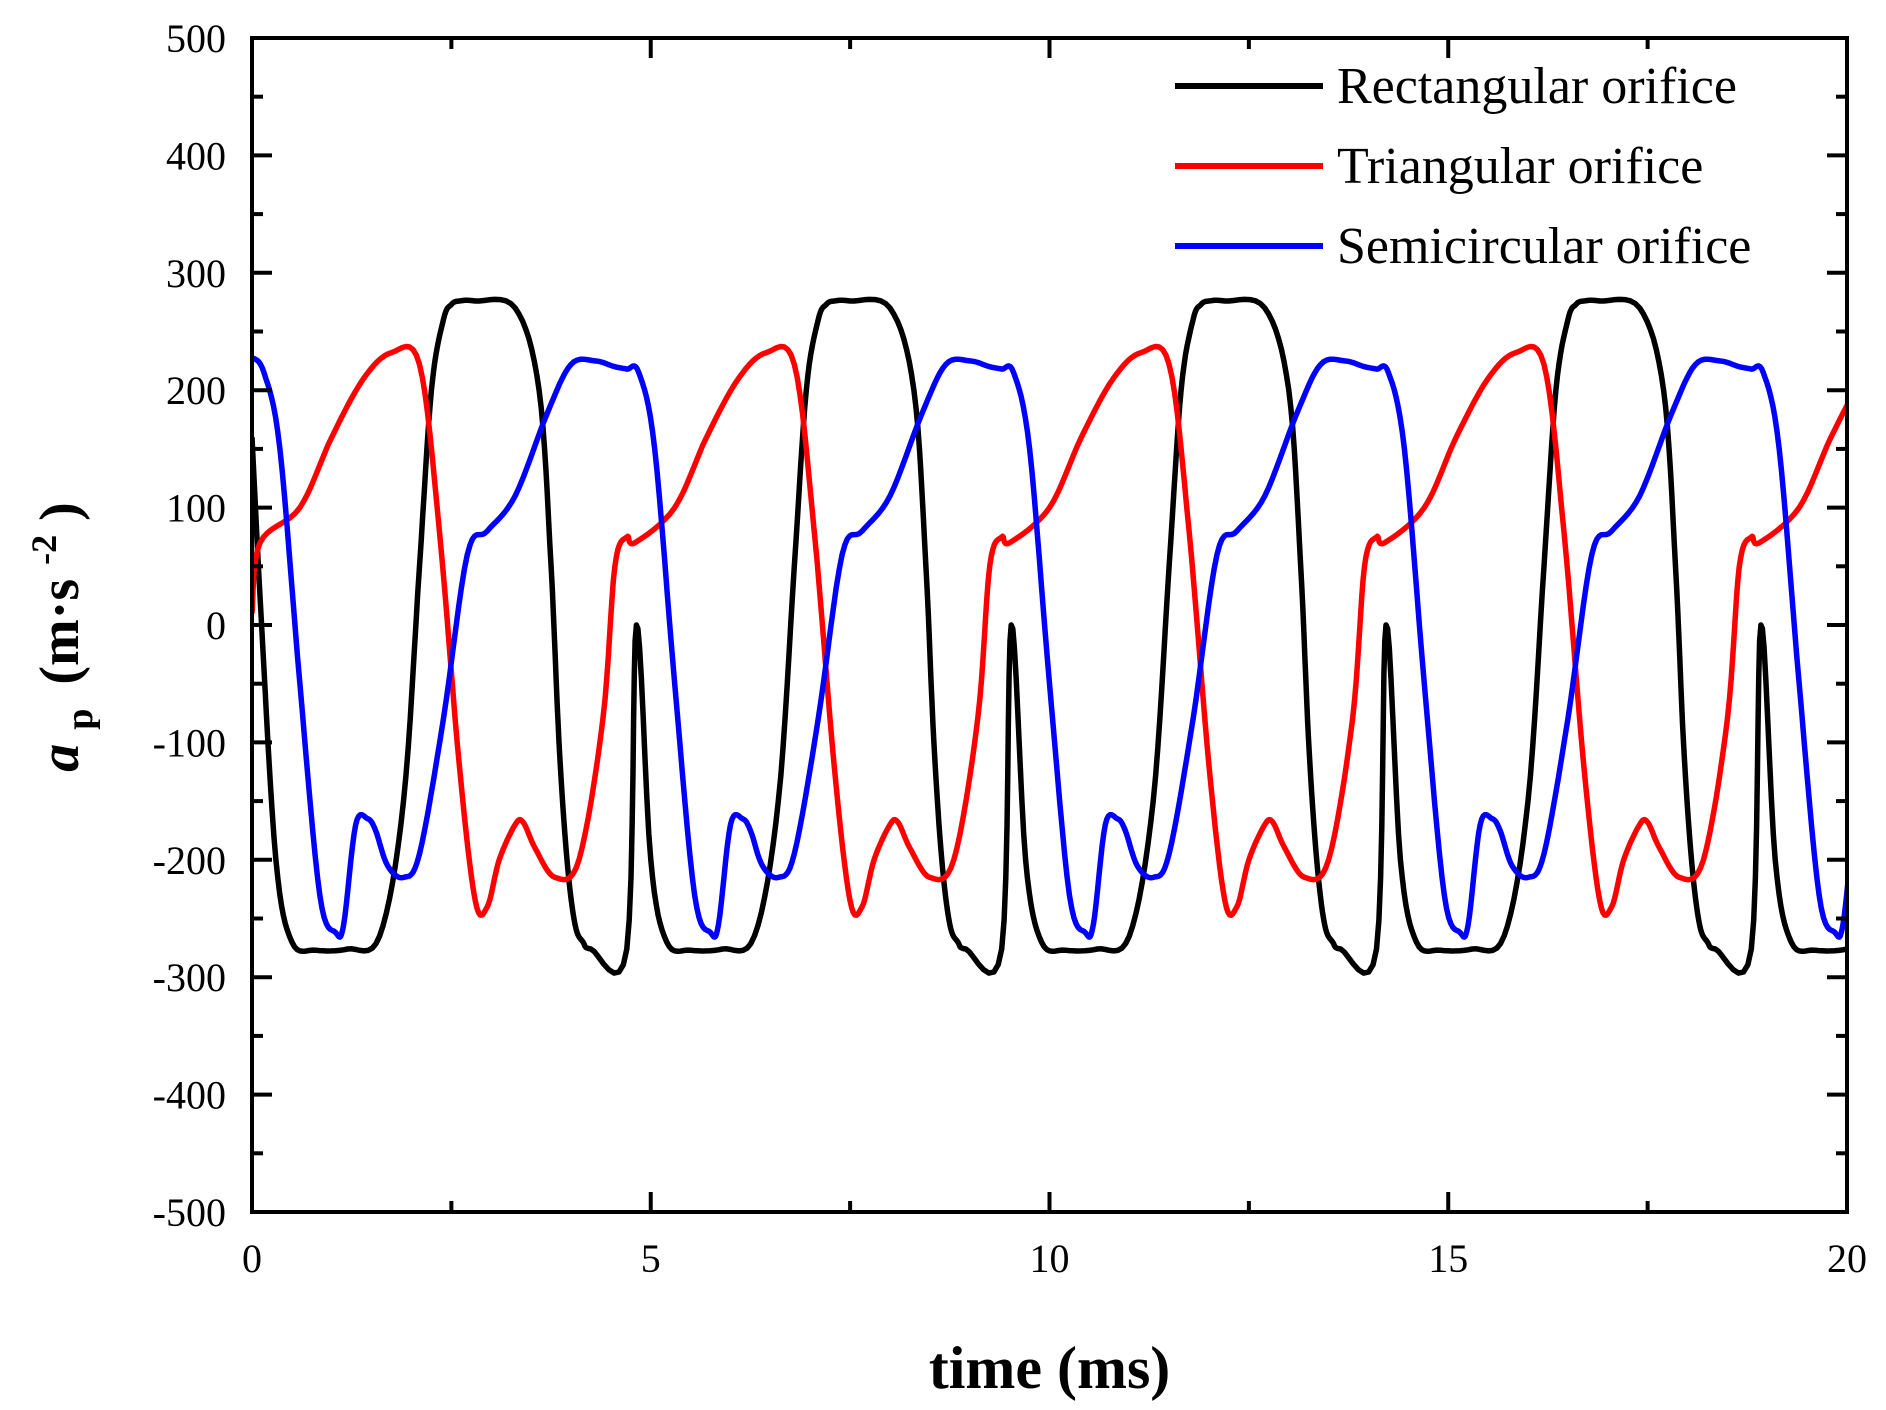 Image resolution: width=1886 pixels, height=1410 pixels. What do you see at coordinates (196, 38) in the screenshot?
I see `y-tick-label: 500` at bounding box center [196, 38].